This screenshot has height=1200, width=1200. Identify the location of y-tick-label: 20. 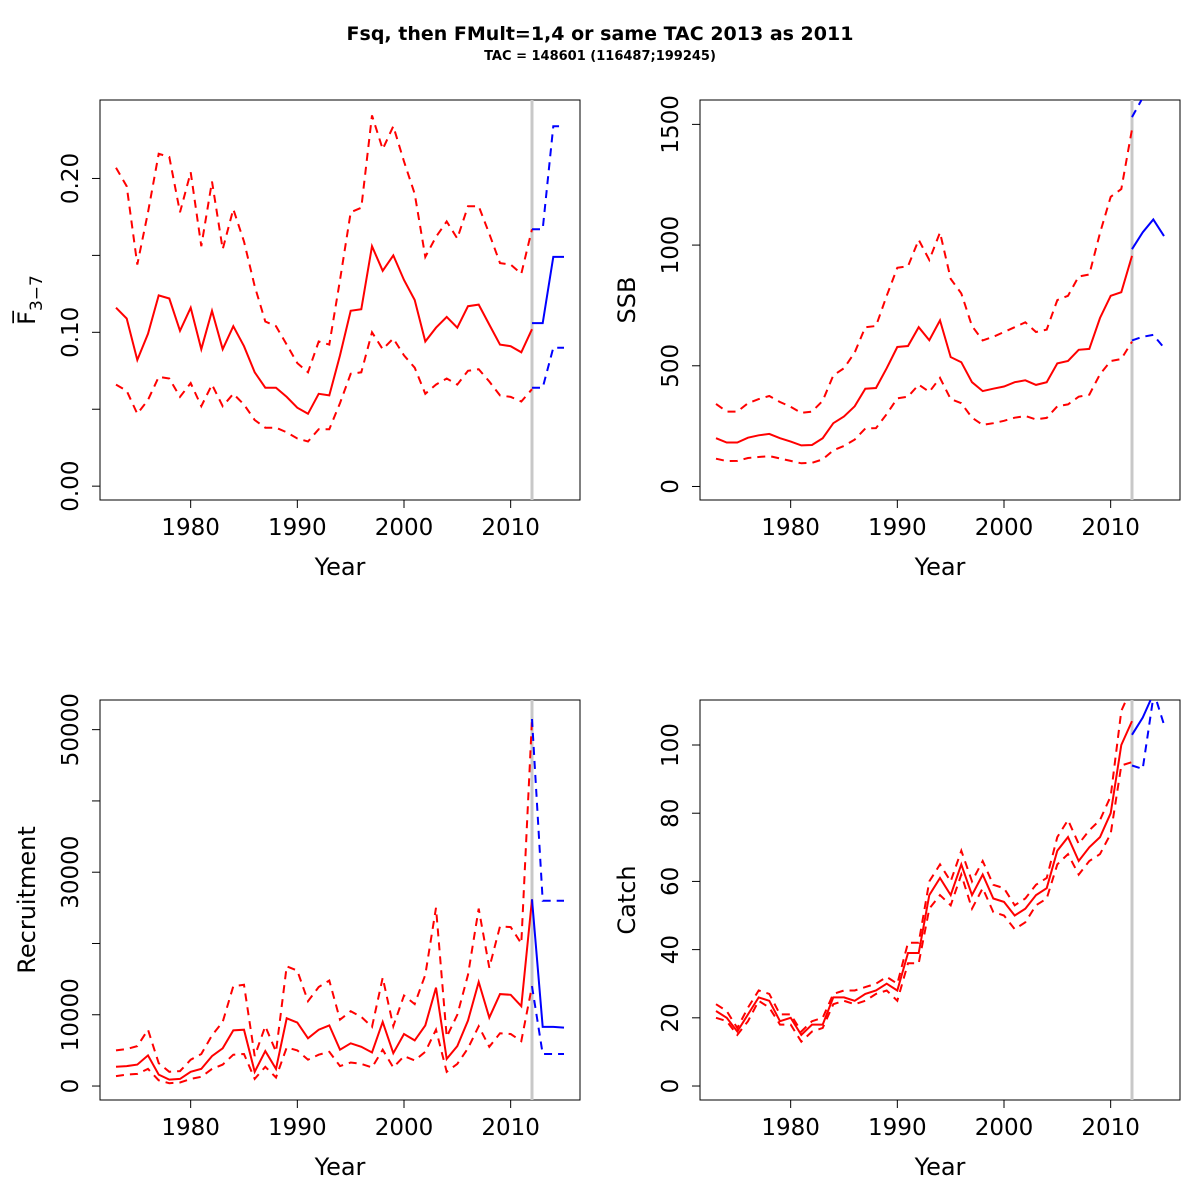
(671, 1017).